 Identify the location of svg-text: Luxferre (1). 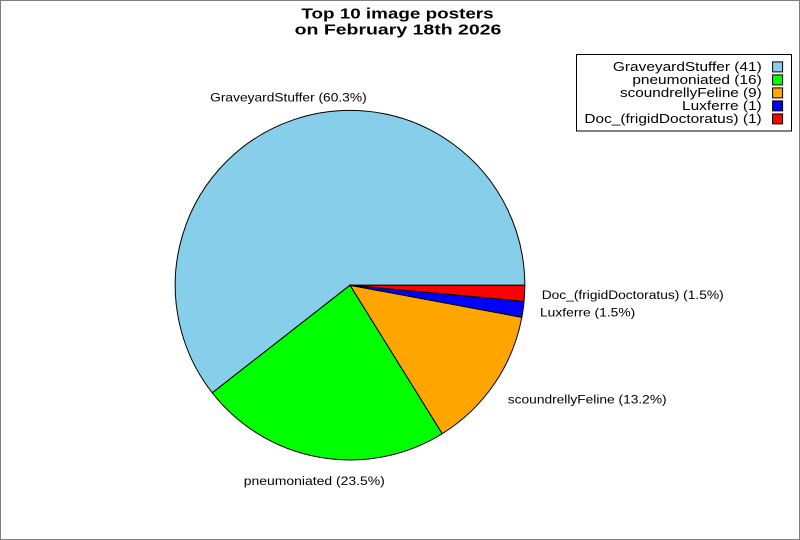
(722, 106).